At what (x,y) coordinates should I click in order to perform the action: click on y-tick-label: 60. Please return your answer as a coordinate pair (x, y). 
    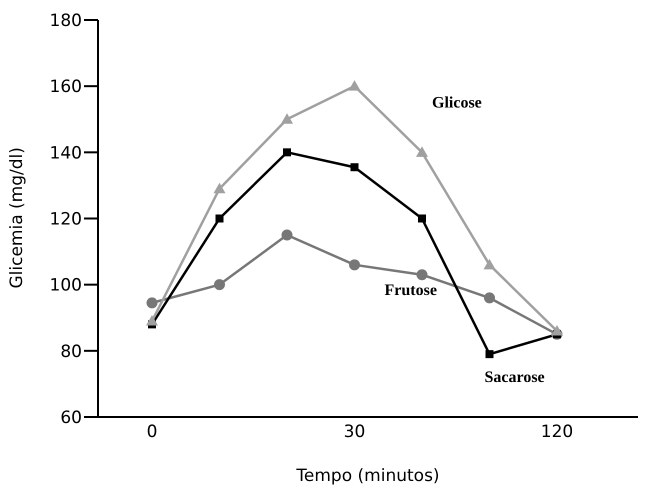
    Looking at the image, I should click on (71, 418).